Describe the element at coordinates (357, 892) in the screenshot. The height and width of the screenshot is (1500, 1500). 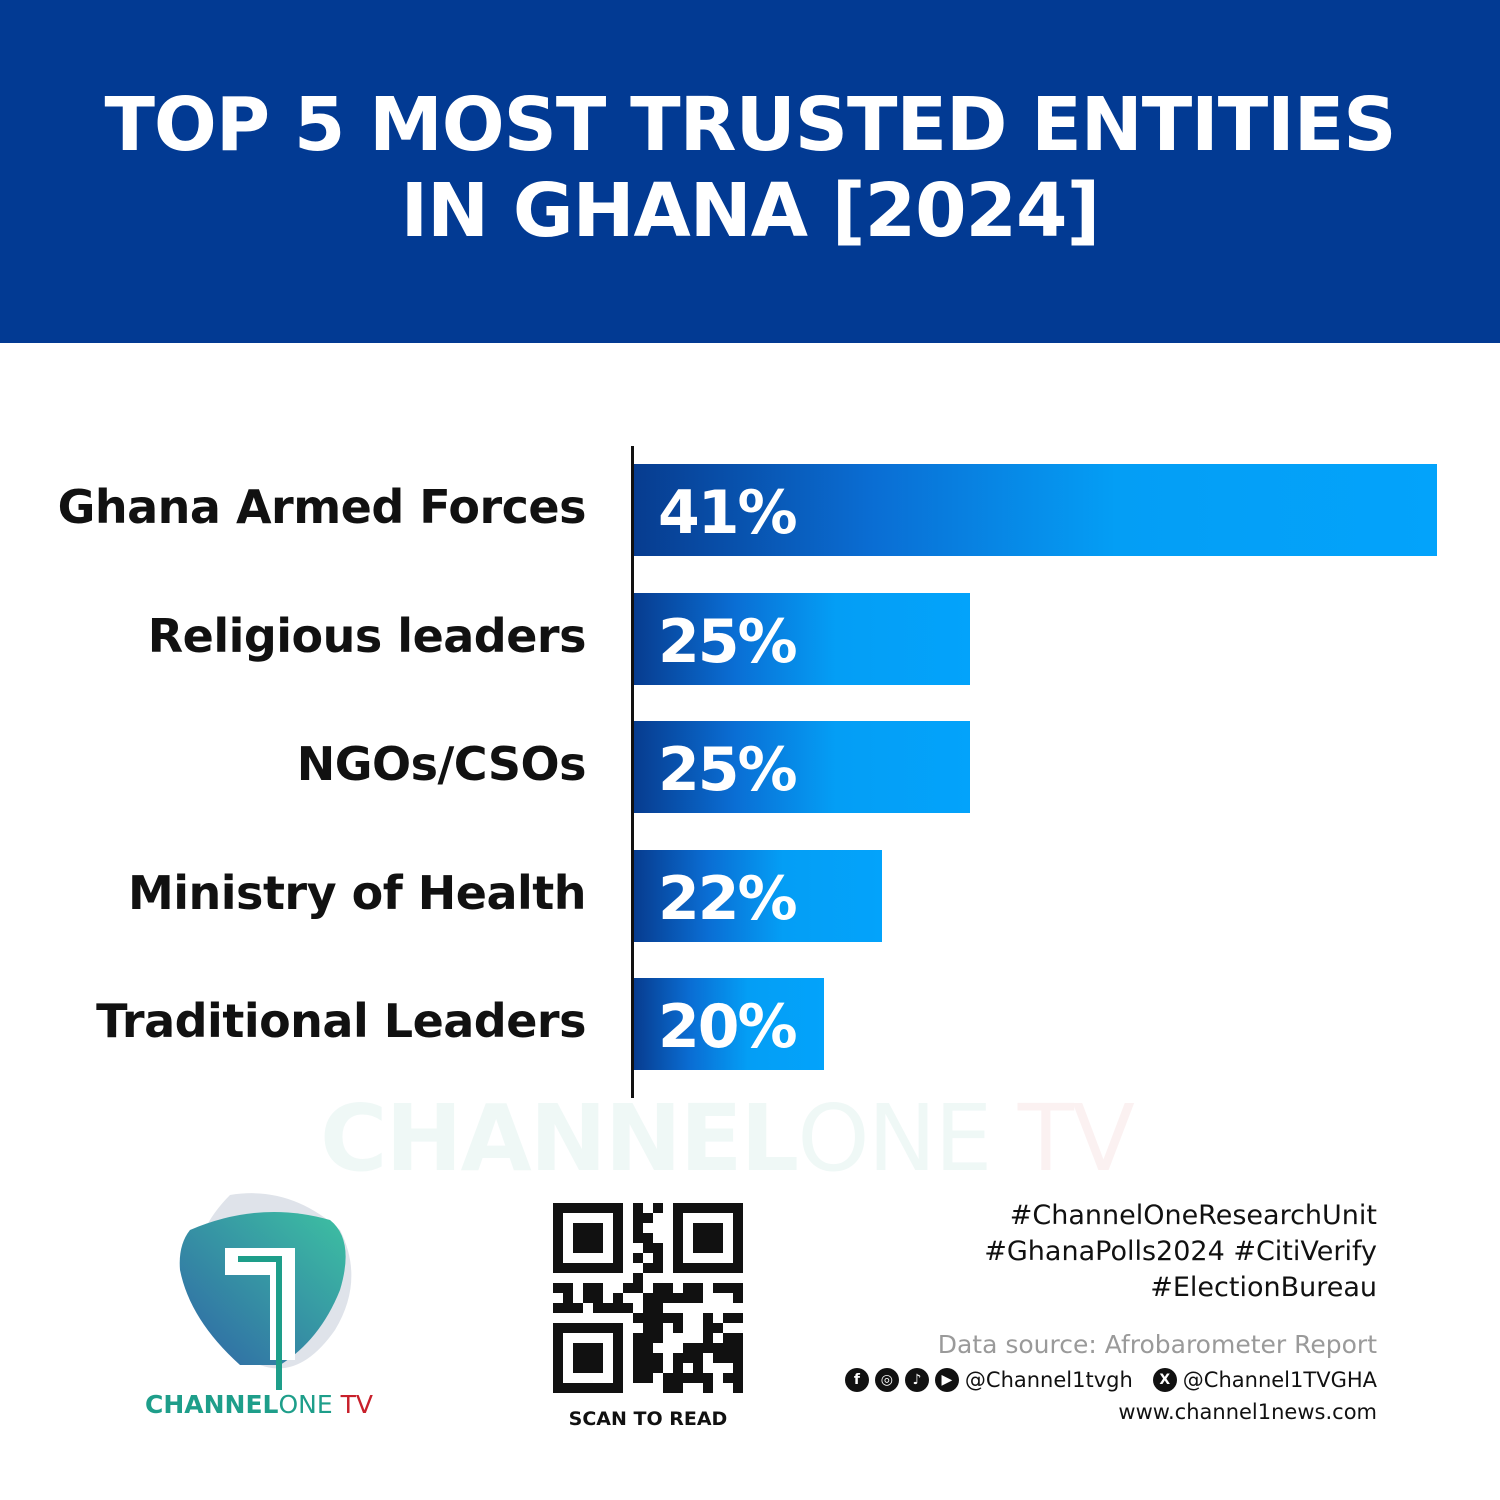
I see `category-label: Ministry of Health` at that location.